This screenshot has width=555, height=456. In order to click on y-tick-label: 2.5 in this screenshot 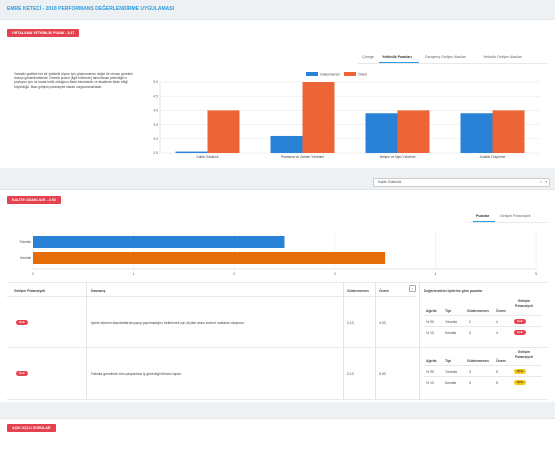, I will do `click(155, 153)`.